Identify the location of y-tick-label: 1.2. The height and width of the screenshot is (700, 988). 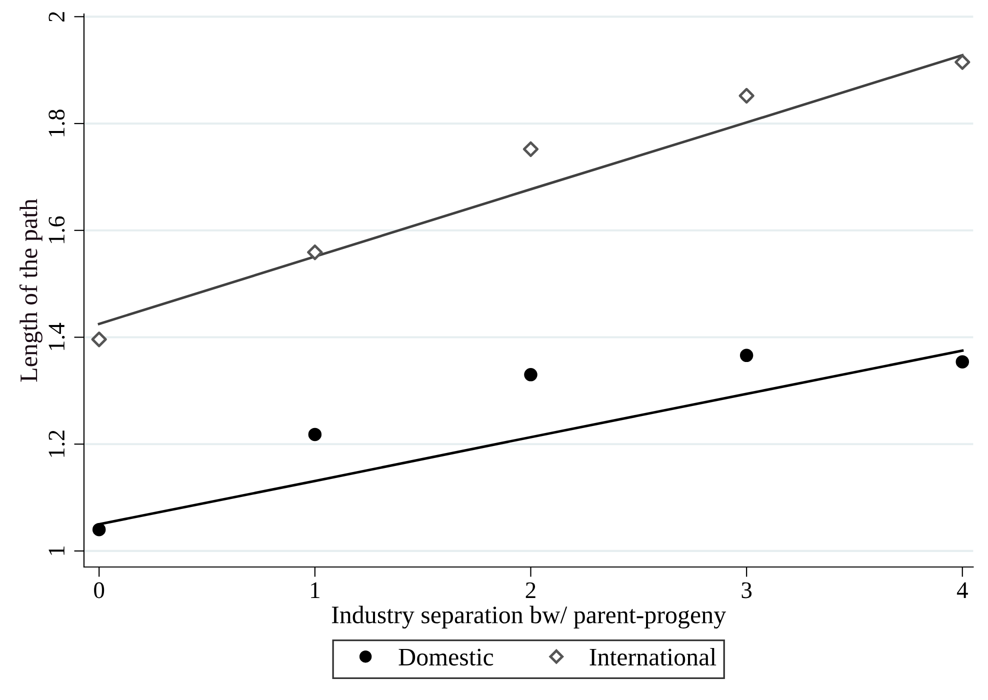
(56, 443).